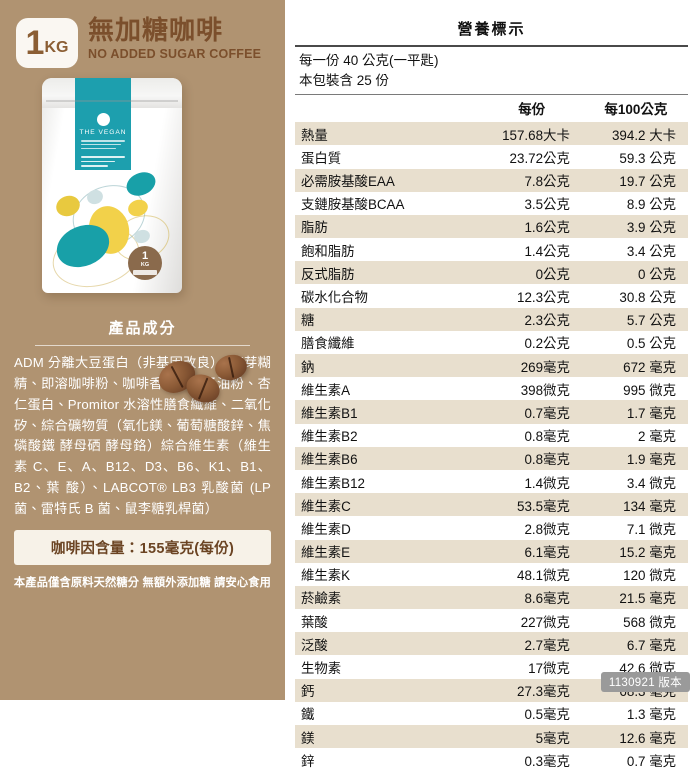 The image size is (700, 771). Describe the element at coordinates (103, 162) in the screenshot. I see `pouch-label-text-lines-chinese` at that location.